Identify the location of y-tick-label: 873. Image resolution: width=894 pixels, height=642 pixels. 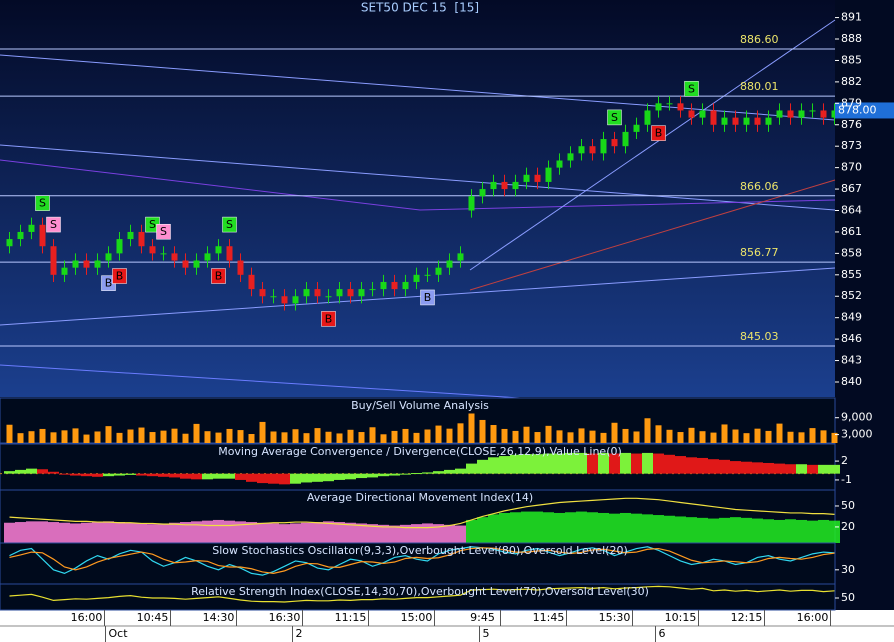
(851, 145).